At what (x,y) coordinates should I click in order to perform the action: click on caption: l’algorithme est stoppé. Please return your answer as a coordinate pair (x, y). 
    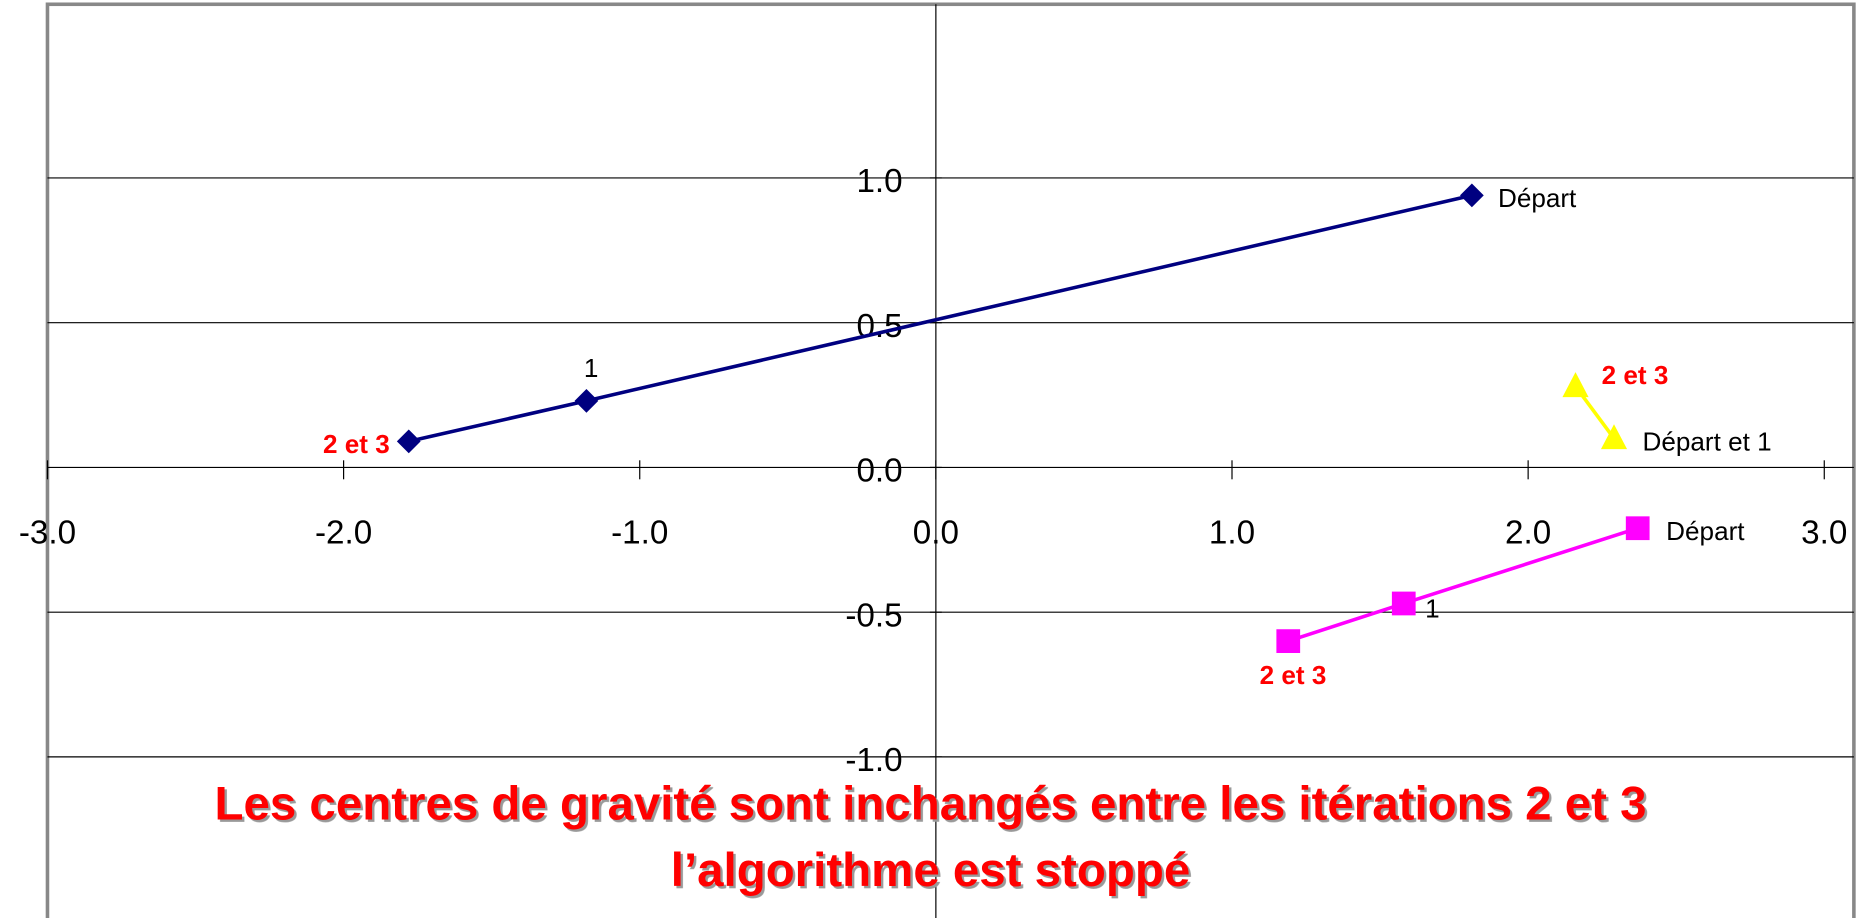
    Looking at the image, I should click on (930, 870).